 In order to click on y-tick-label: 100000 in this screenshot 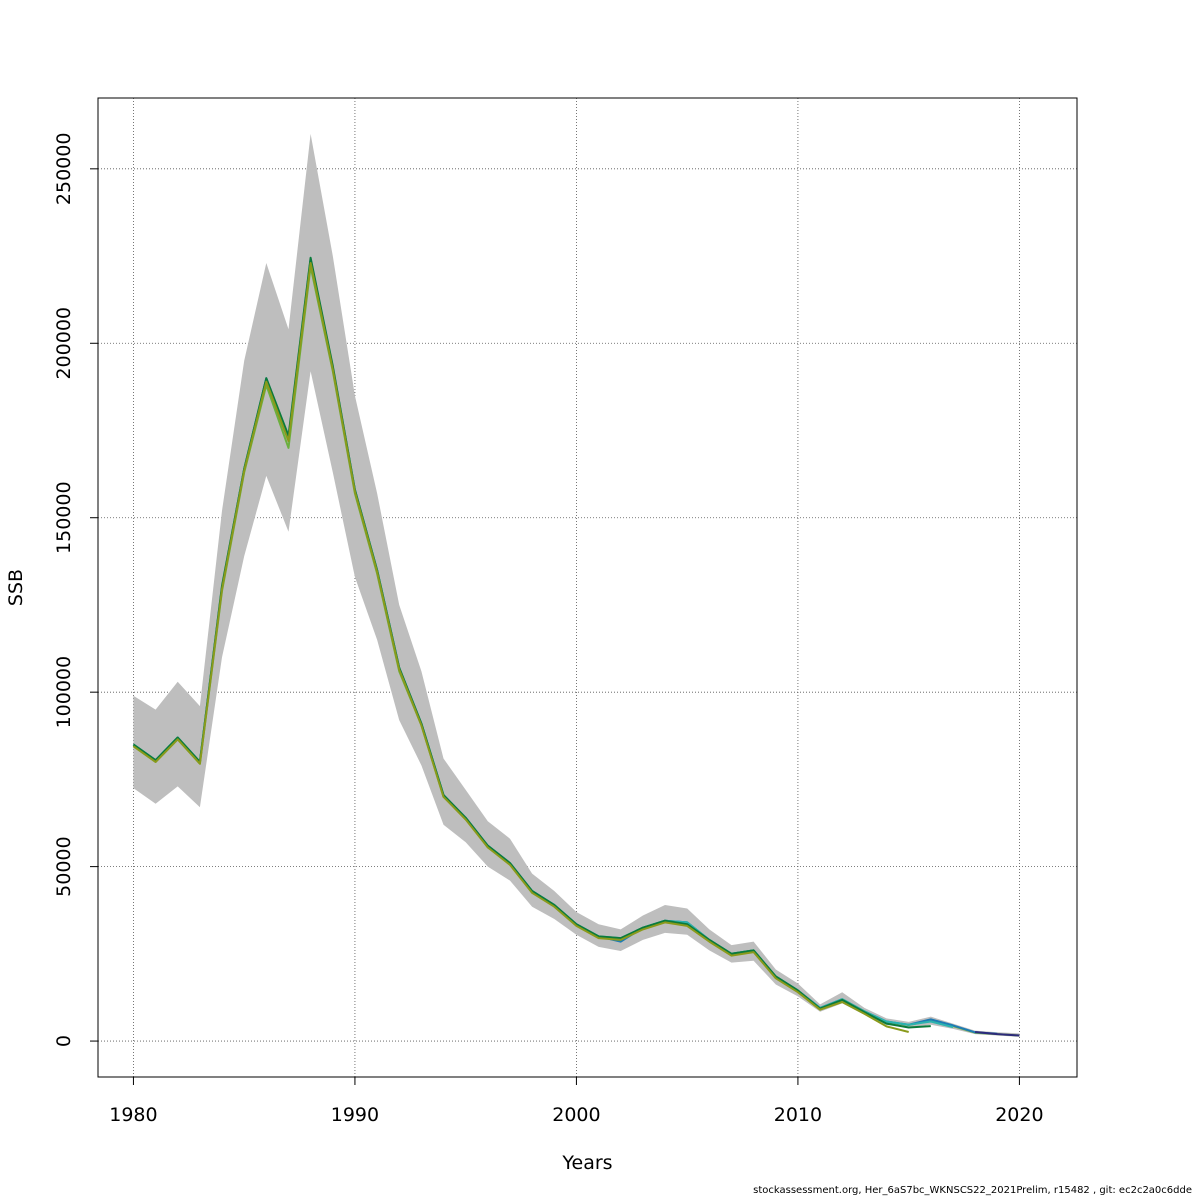, I will do `click(64, 692)`.